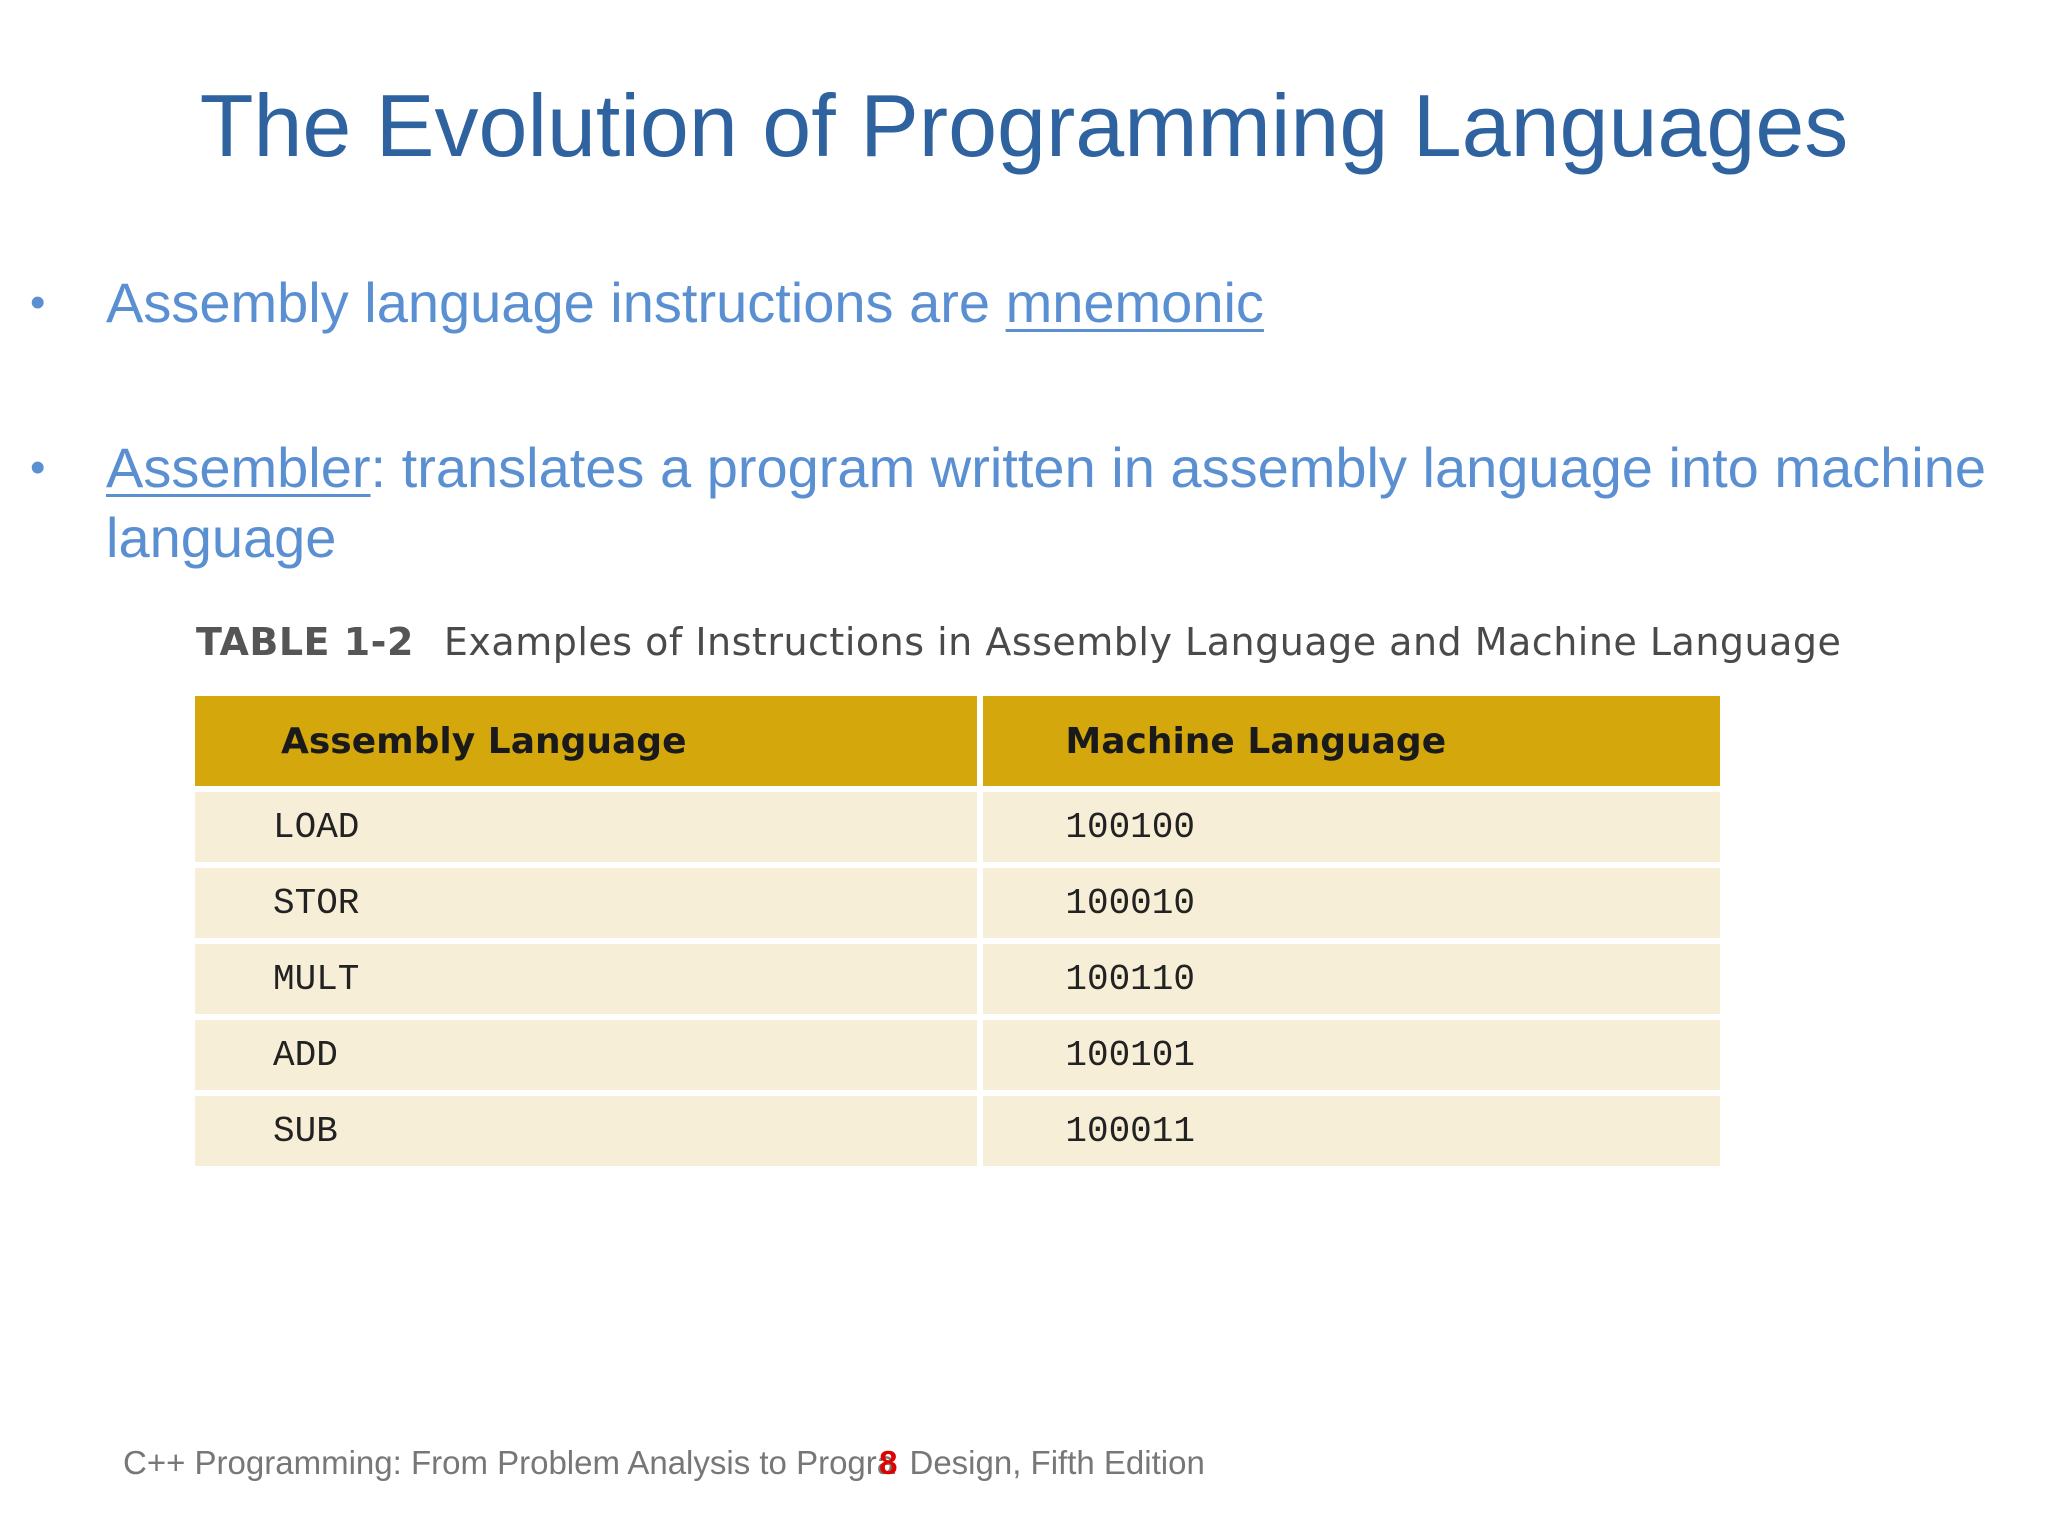  Describe the element at coordinates (586, 741) in the screenshot. I see `column-header-assembly: Assembly Language` at that location.